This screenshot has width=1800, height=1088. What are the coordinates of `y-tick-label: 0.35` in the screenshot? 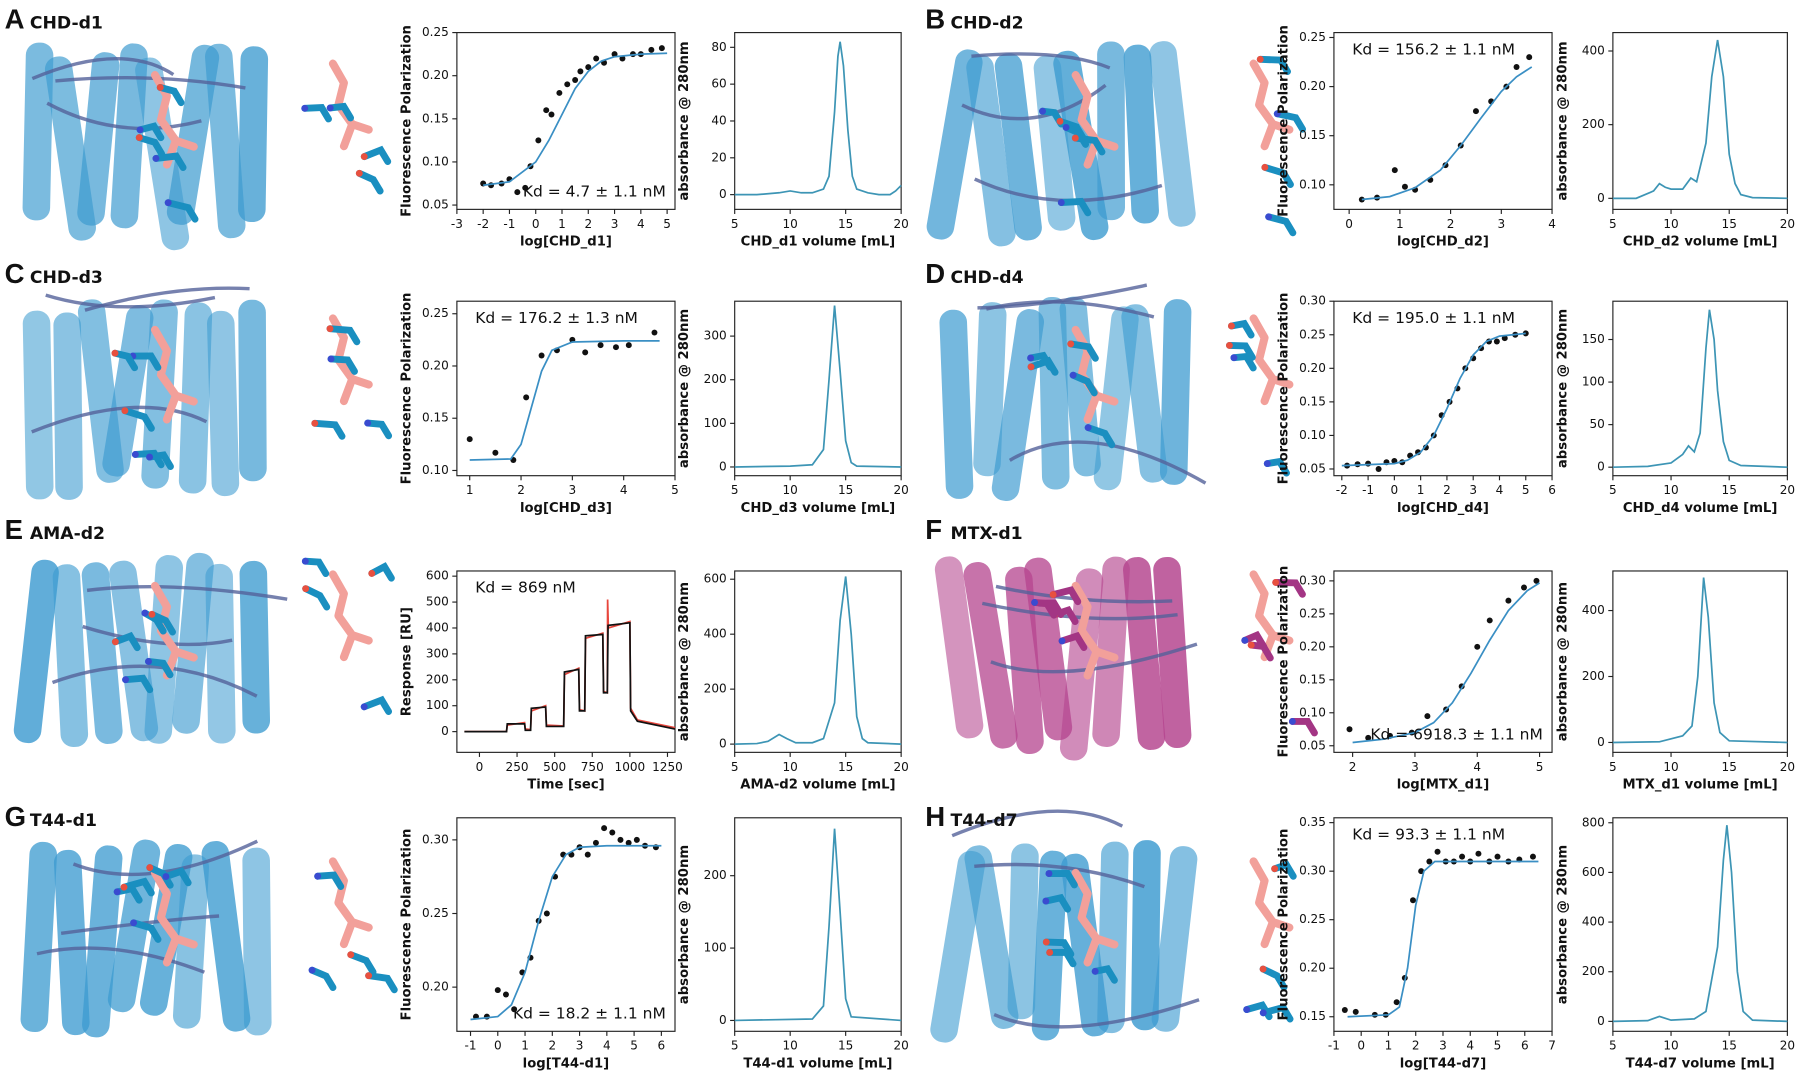 It's located at (1312, 822).